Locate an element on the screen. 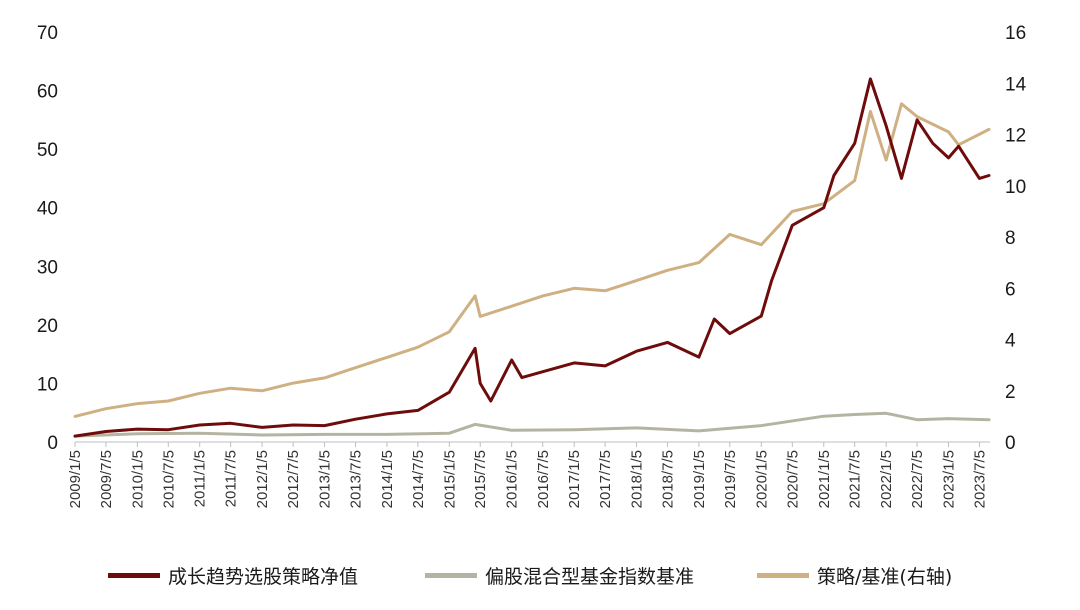  legend-swatch-benchmark is located at coordinates (451, 575).